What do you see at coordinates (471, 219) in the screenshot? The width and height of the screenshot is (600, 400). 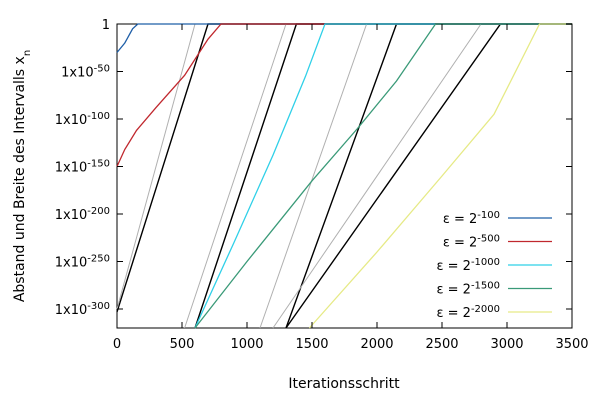 I see `legend-label-1: ε = 2-100` at bounding box center [471, 219].